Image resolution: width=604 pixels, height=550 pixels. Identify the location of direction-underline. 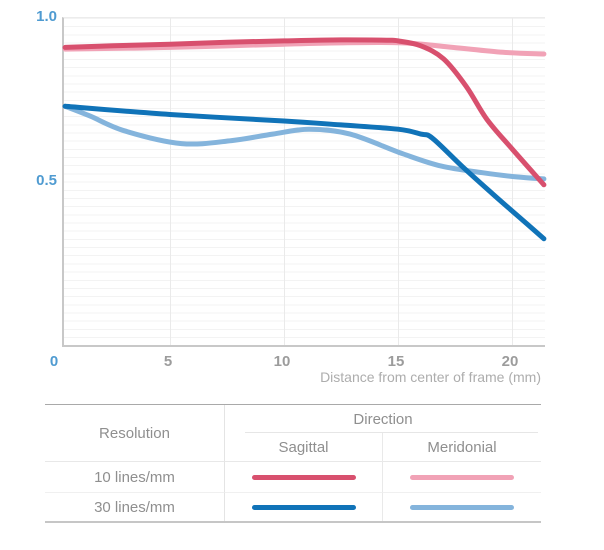
(391, 432).